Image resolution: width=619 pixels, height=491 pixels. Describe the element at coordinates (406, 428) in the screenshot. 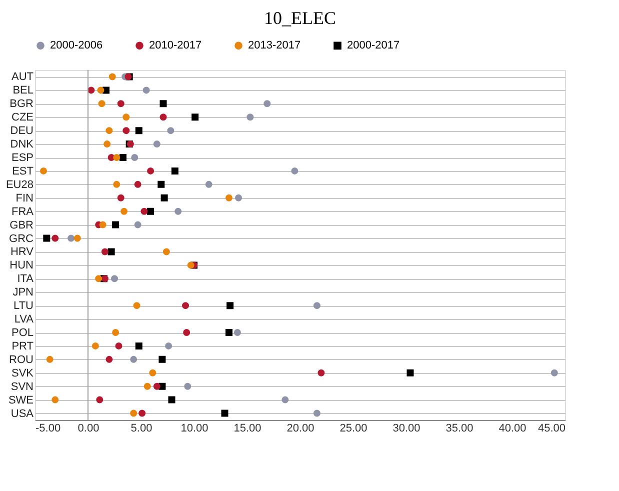

I see `x-tick-label: 30.00` at that location.